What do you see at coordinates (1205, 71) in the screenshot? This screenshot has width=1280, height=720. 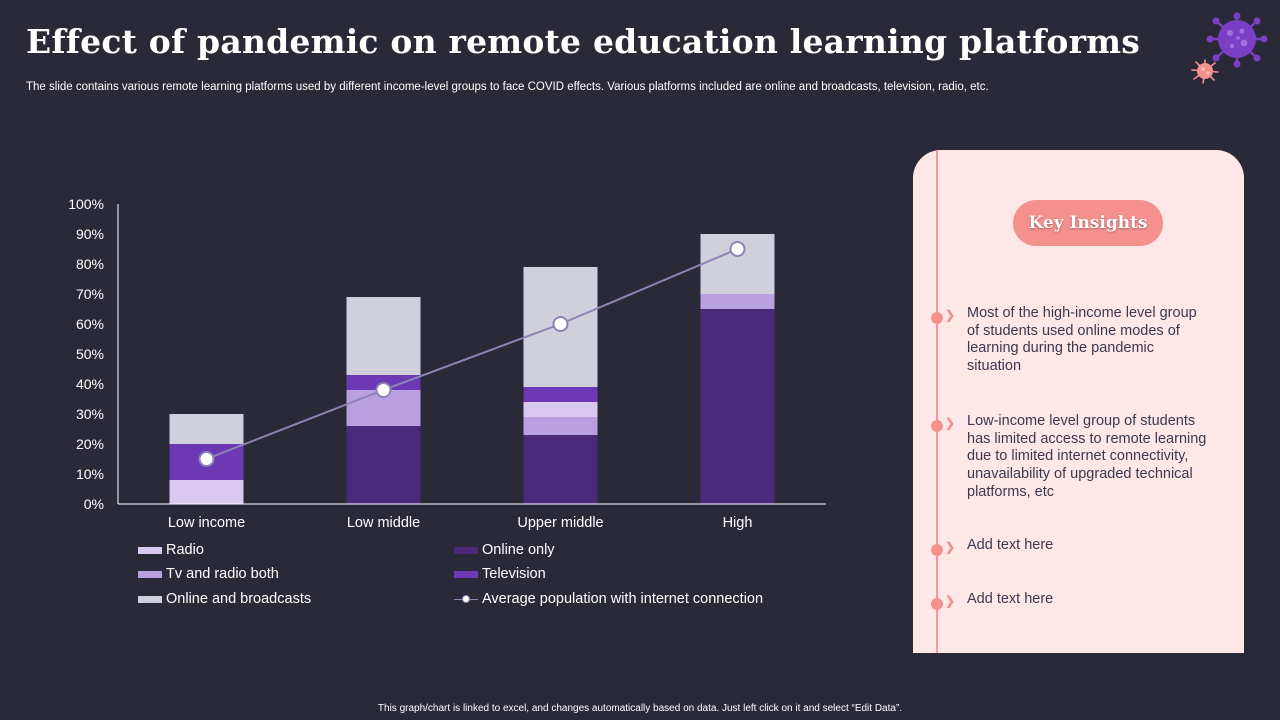 I see `virus-small-icon` at bounding box center [1205, 71].